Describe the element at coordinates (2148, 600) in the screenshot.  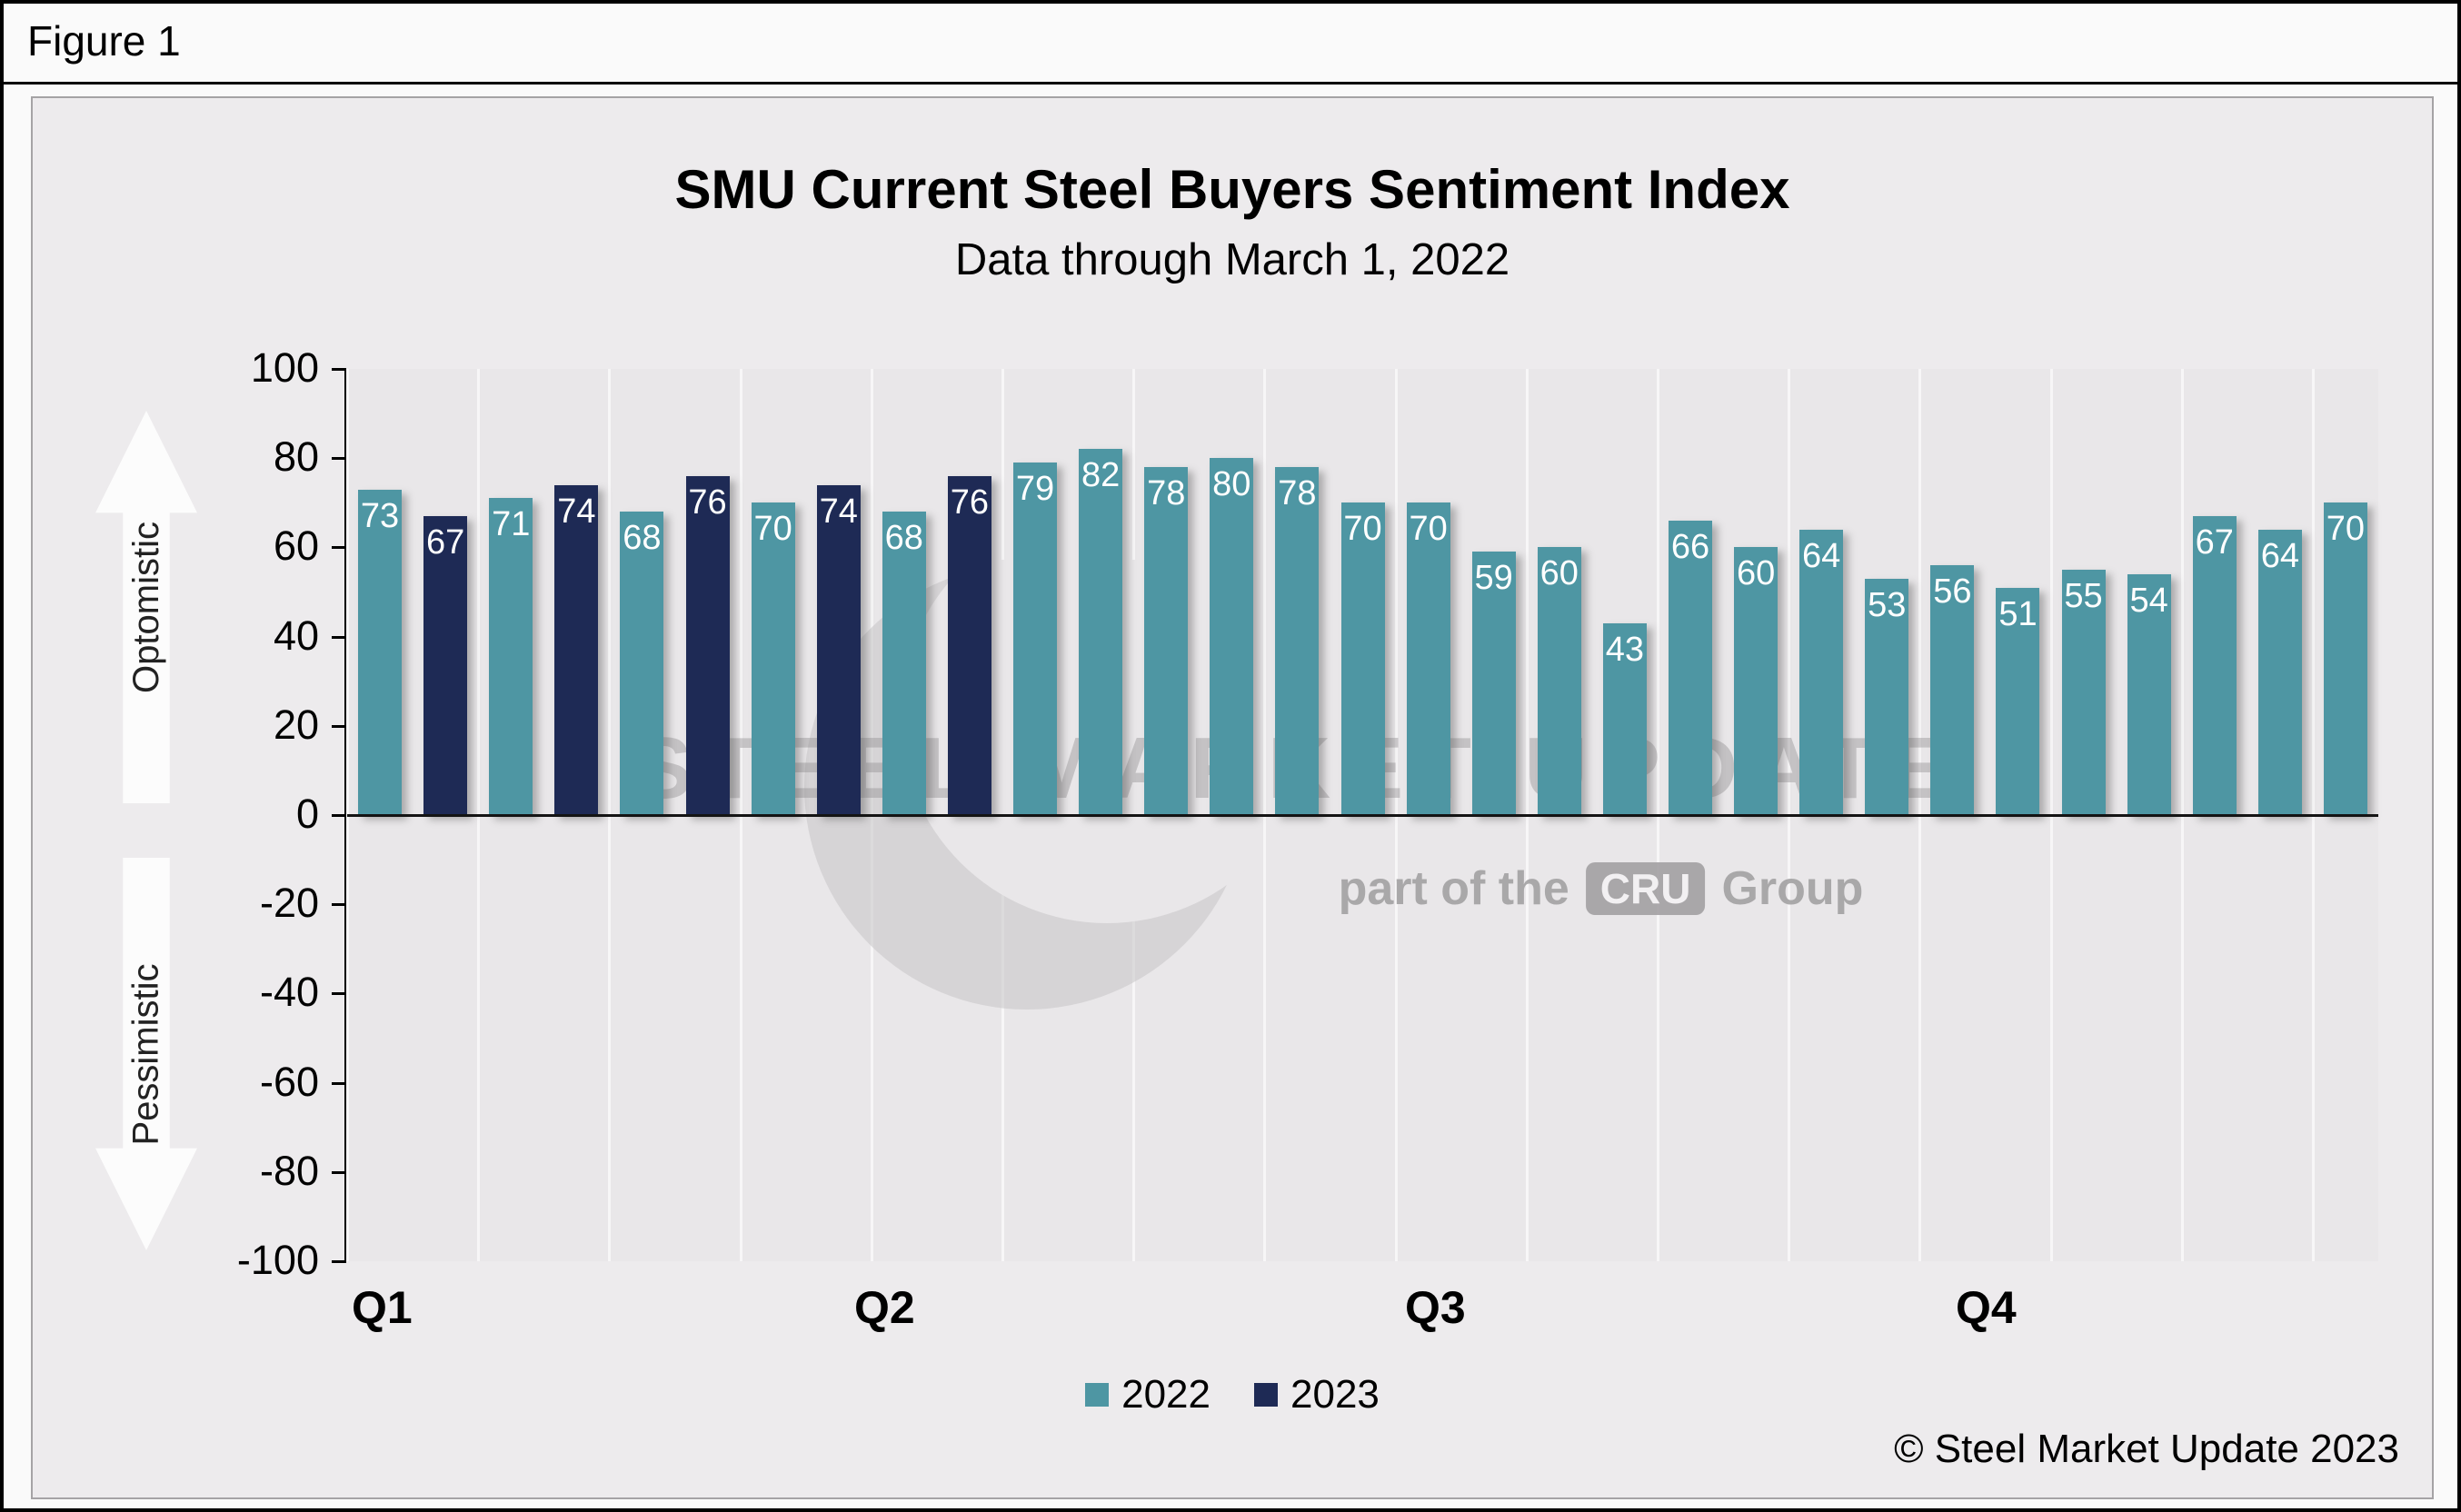
I see `bar-value-label: 54` at that location.